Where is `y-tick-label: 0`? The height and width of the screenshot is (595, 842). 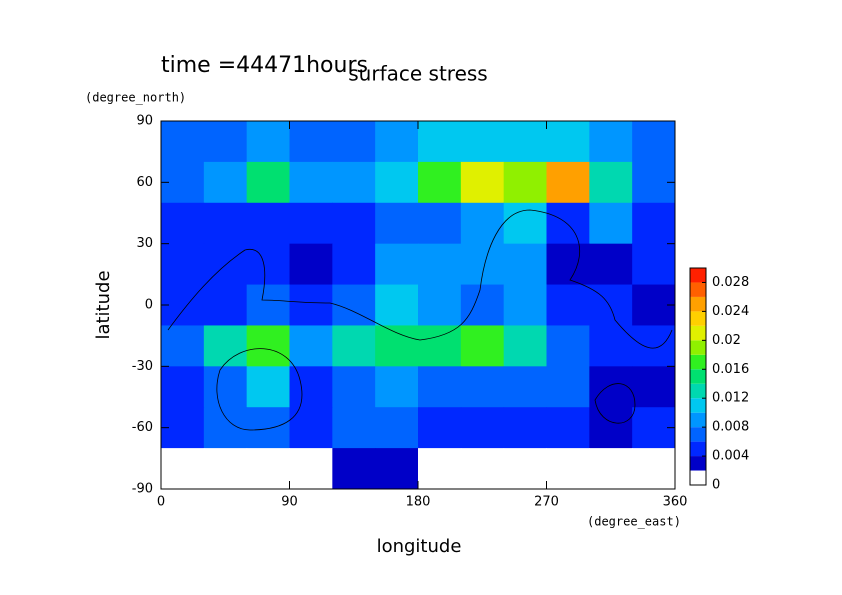 y-tick-label: 0 is located at coordinates (149, 305).